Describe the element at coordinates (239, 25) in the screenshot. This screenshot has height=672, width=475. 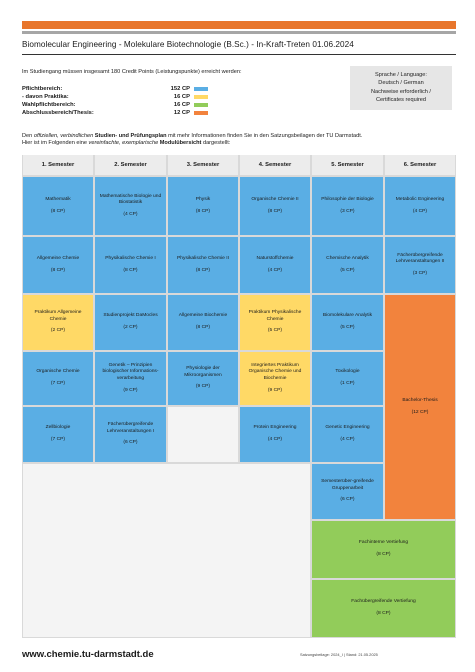
I see `header-accent-bar` at that location.